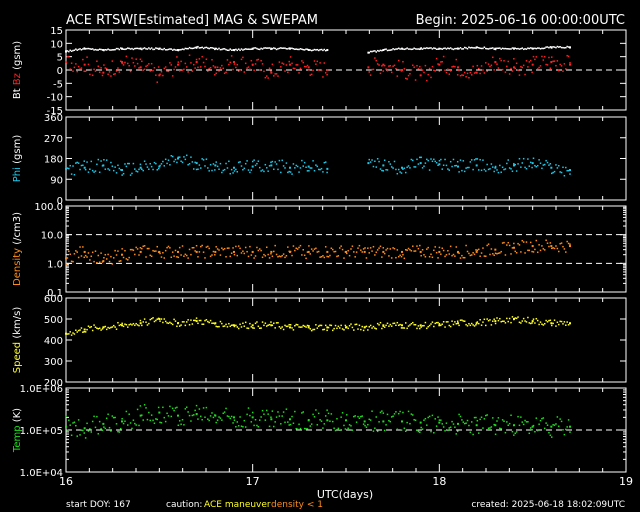 The image size is (640, 512). I want to click on chart-title: ACE RTSW[Estimated] MAG & SWEPAM, so click(192, 20).